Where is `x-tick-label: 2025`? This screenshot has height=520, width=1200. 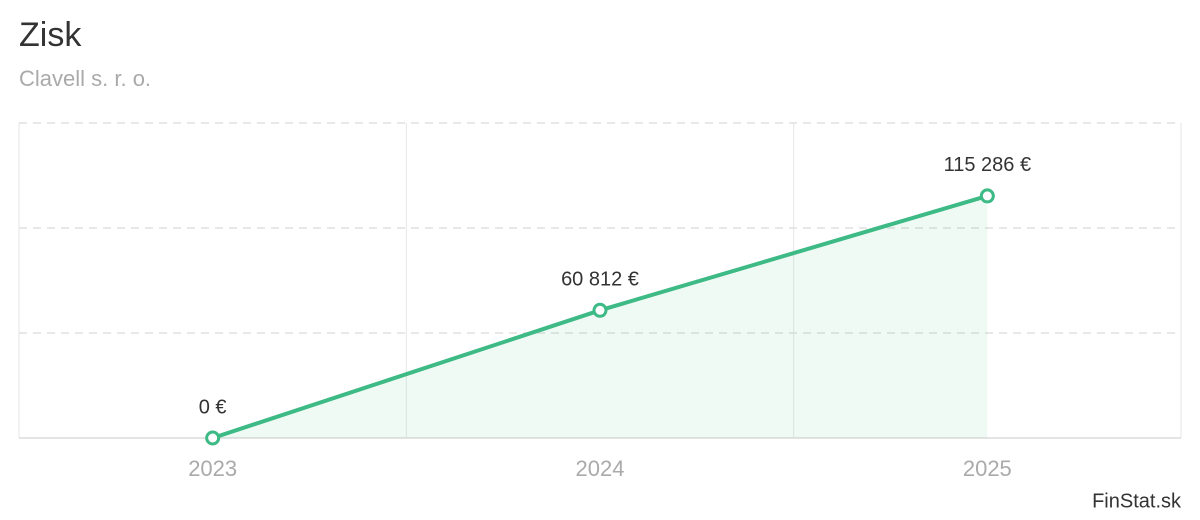
x-tick-label: 2025 is located at coordinates (987, 468).